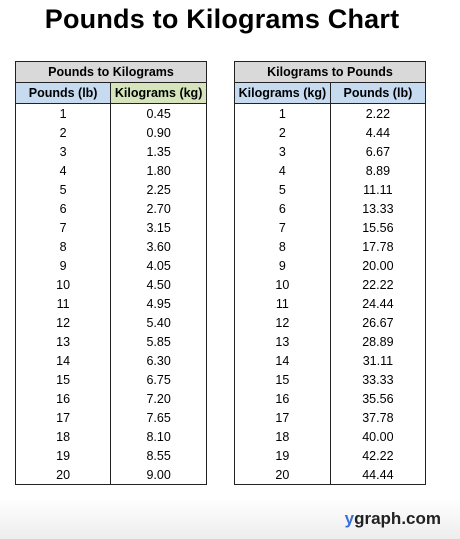 Image resolution: width=460 pixels, height=539 pixels. I want to click on converted-value-cell: 13.33, so click(378, 208).